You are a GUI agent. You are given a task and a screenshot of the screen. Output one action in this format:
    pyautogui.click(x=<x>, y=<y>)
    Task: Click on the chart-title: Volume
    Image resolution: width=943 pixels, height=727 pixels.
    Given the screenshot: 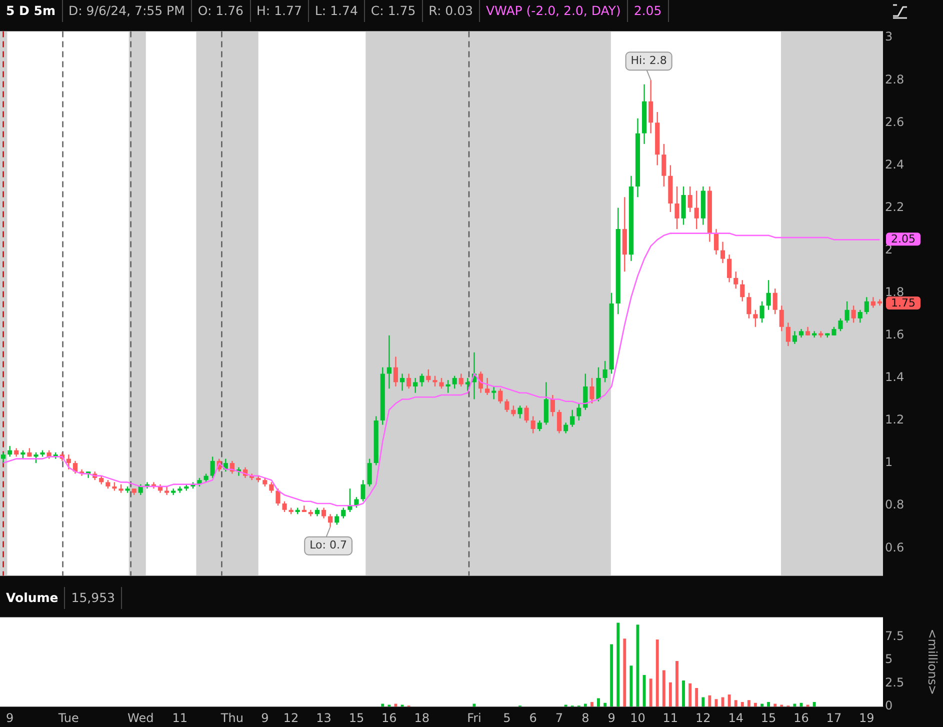 What is the action you would take?
    pyautogui.click(x=33, y=598)
    